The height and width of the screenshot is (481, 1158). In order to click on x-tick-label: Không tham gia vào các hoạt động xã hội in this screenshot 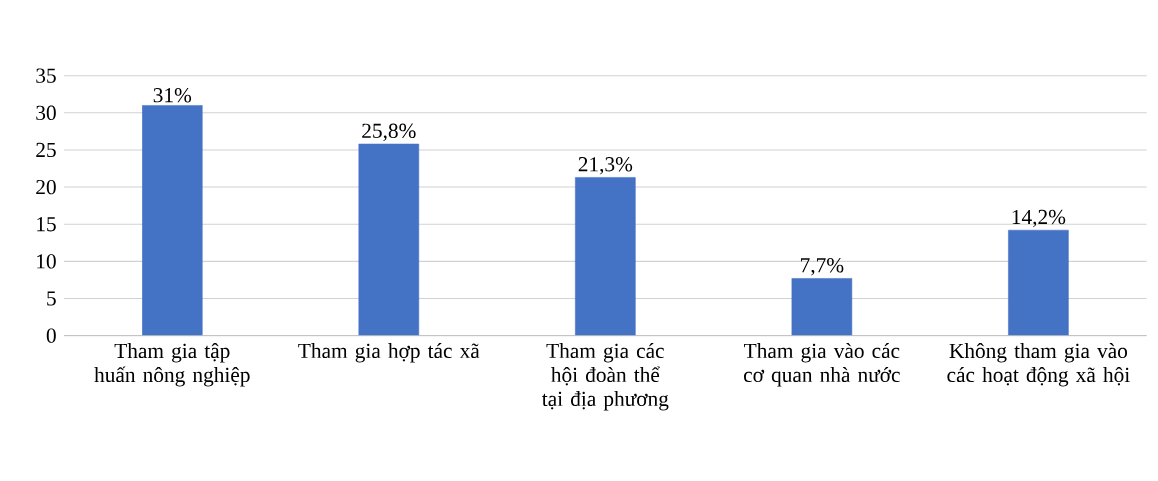, I will do `click(1038, 365)`.